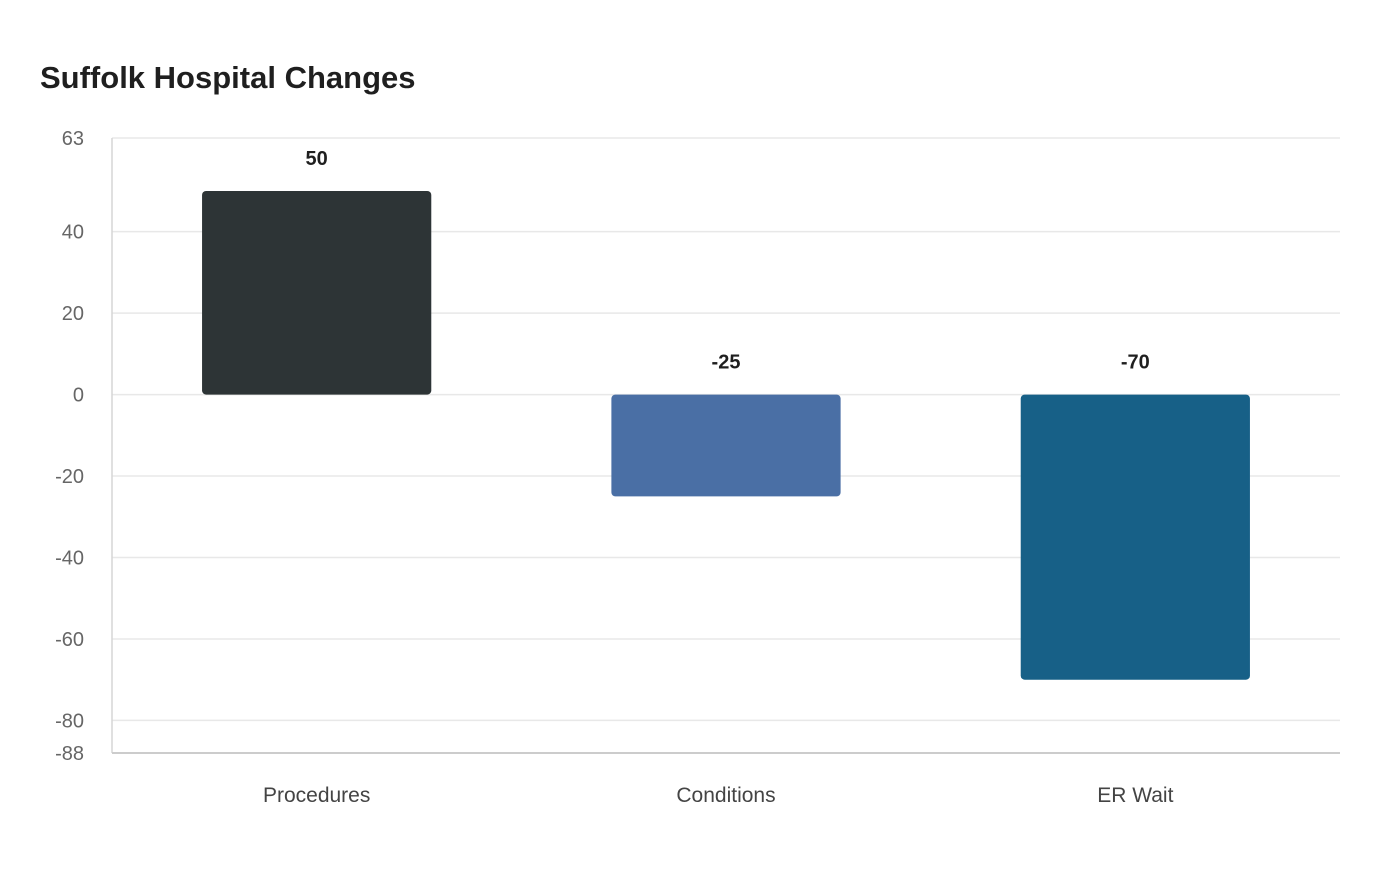  What do you see at coordinates (1135, 363) in the screenshot?
I see `bar-value-label: -70` at bounding box center [1135, 363].